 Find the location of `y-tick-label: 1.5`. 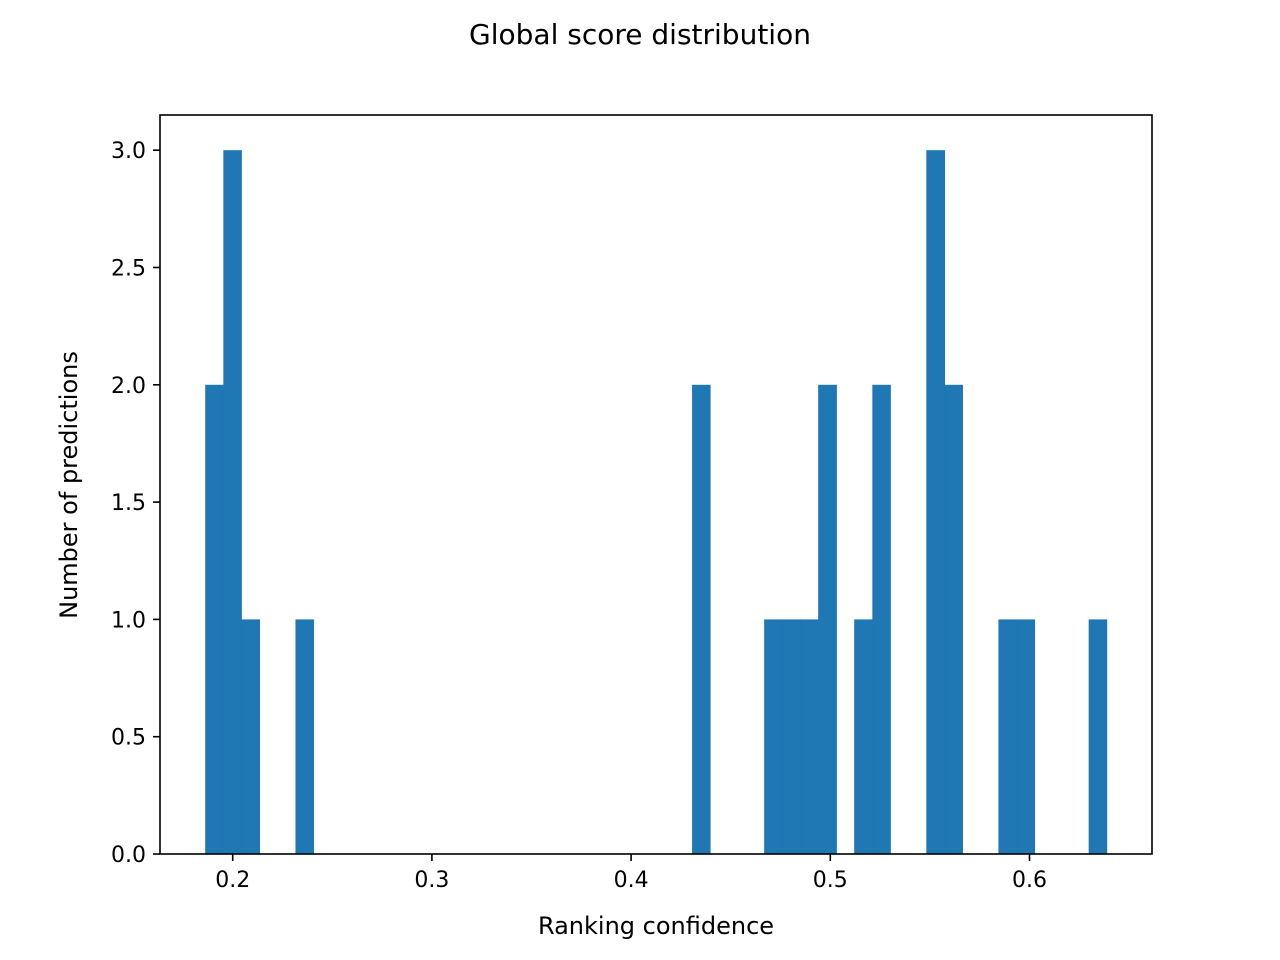

y-tick-label: 1.5 is located at coordinates (128, 503).